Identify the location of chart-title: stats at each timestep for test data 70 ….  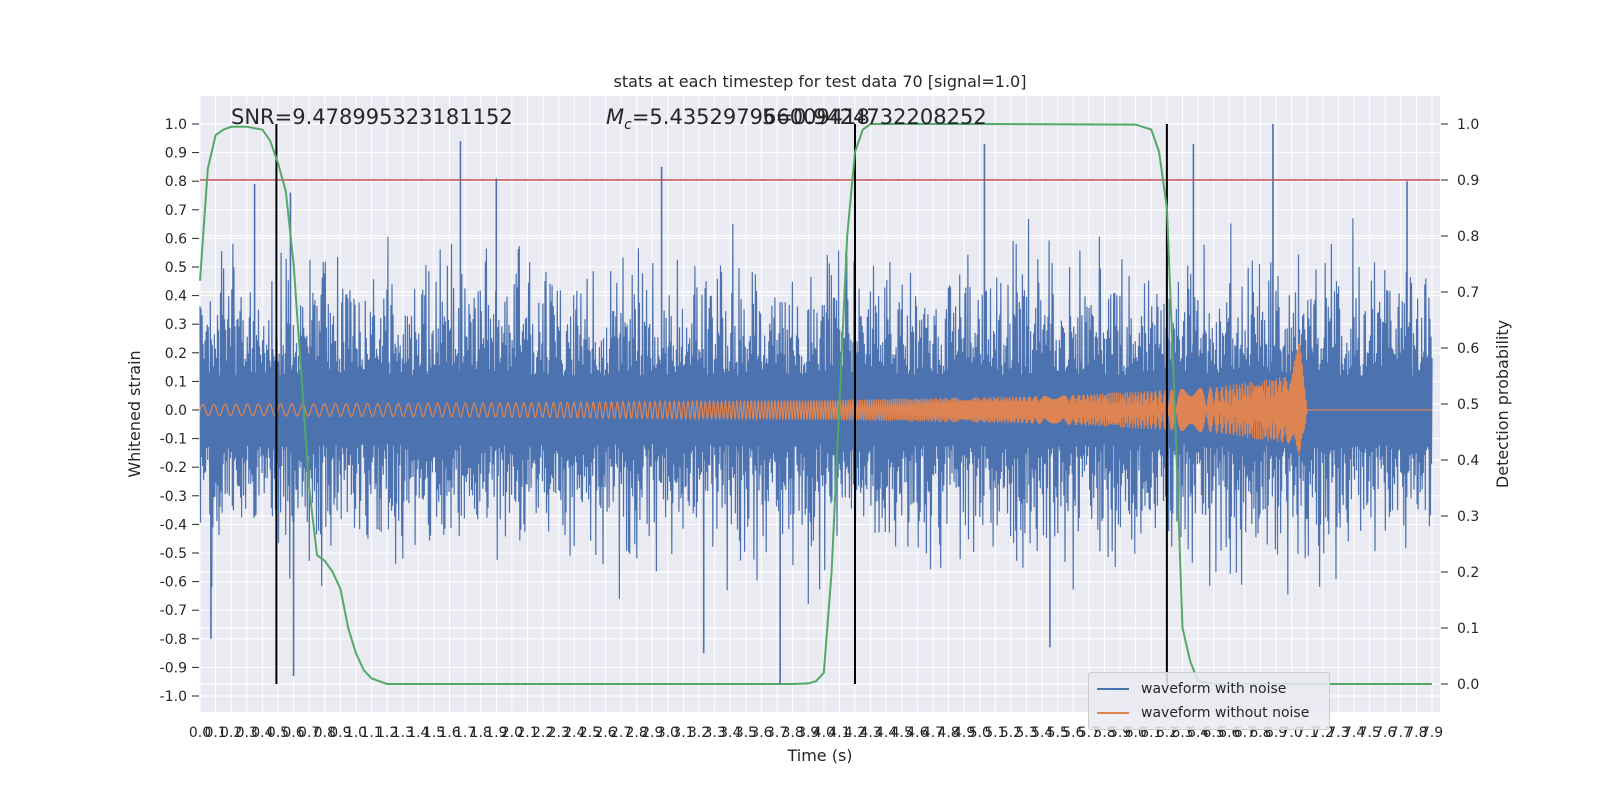
(820, 81).